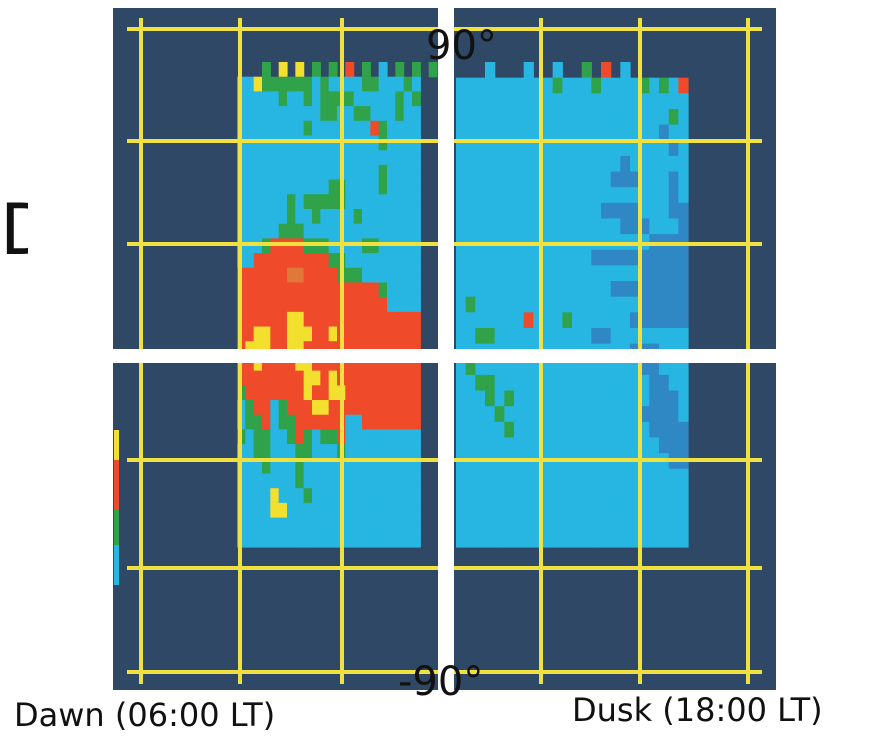 The width and height of the screenshot is (871, 740). I want to click on color-scale-segment, so click(116, 565).